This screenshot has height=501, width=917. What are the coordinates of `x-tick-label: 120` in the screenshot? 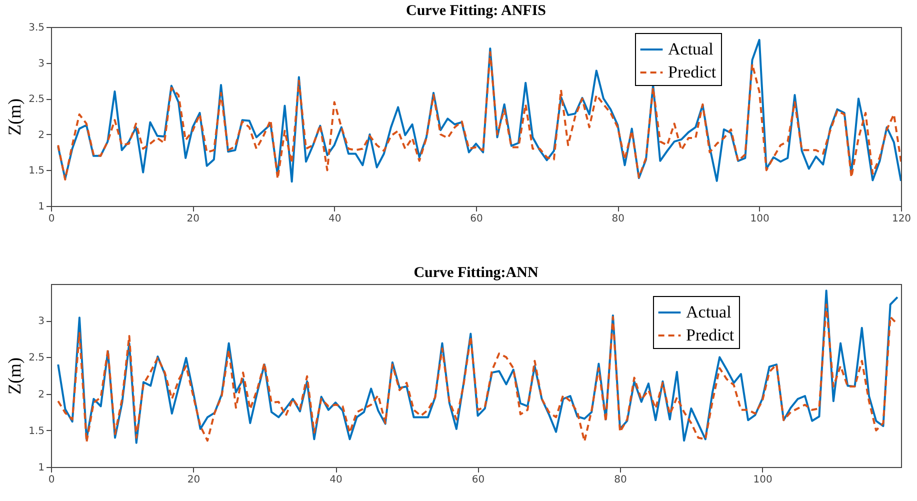 It's located at (902, 219).